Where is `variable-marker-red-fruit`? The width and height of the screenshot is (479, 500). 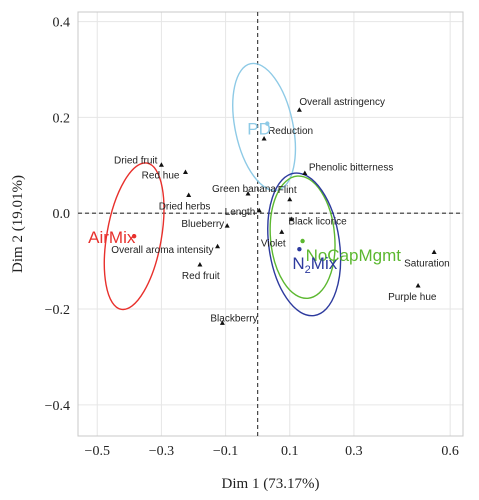
variable-marker-red-fruit is located at coordinates (200, 264).